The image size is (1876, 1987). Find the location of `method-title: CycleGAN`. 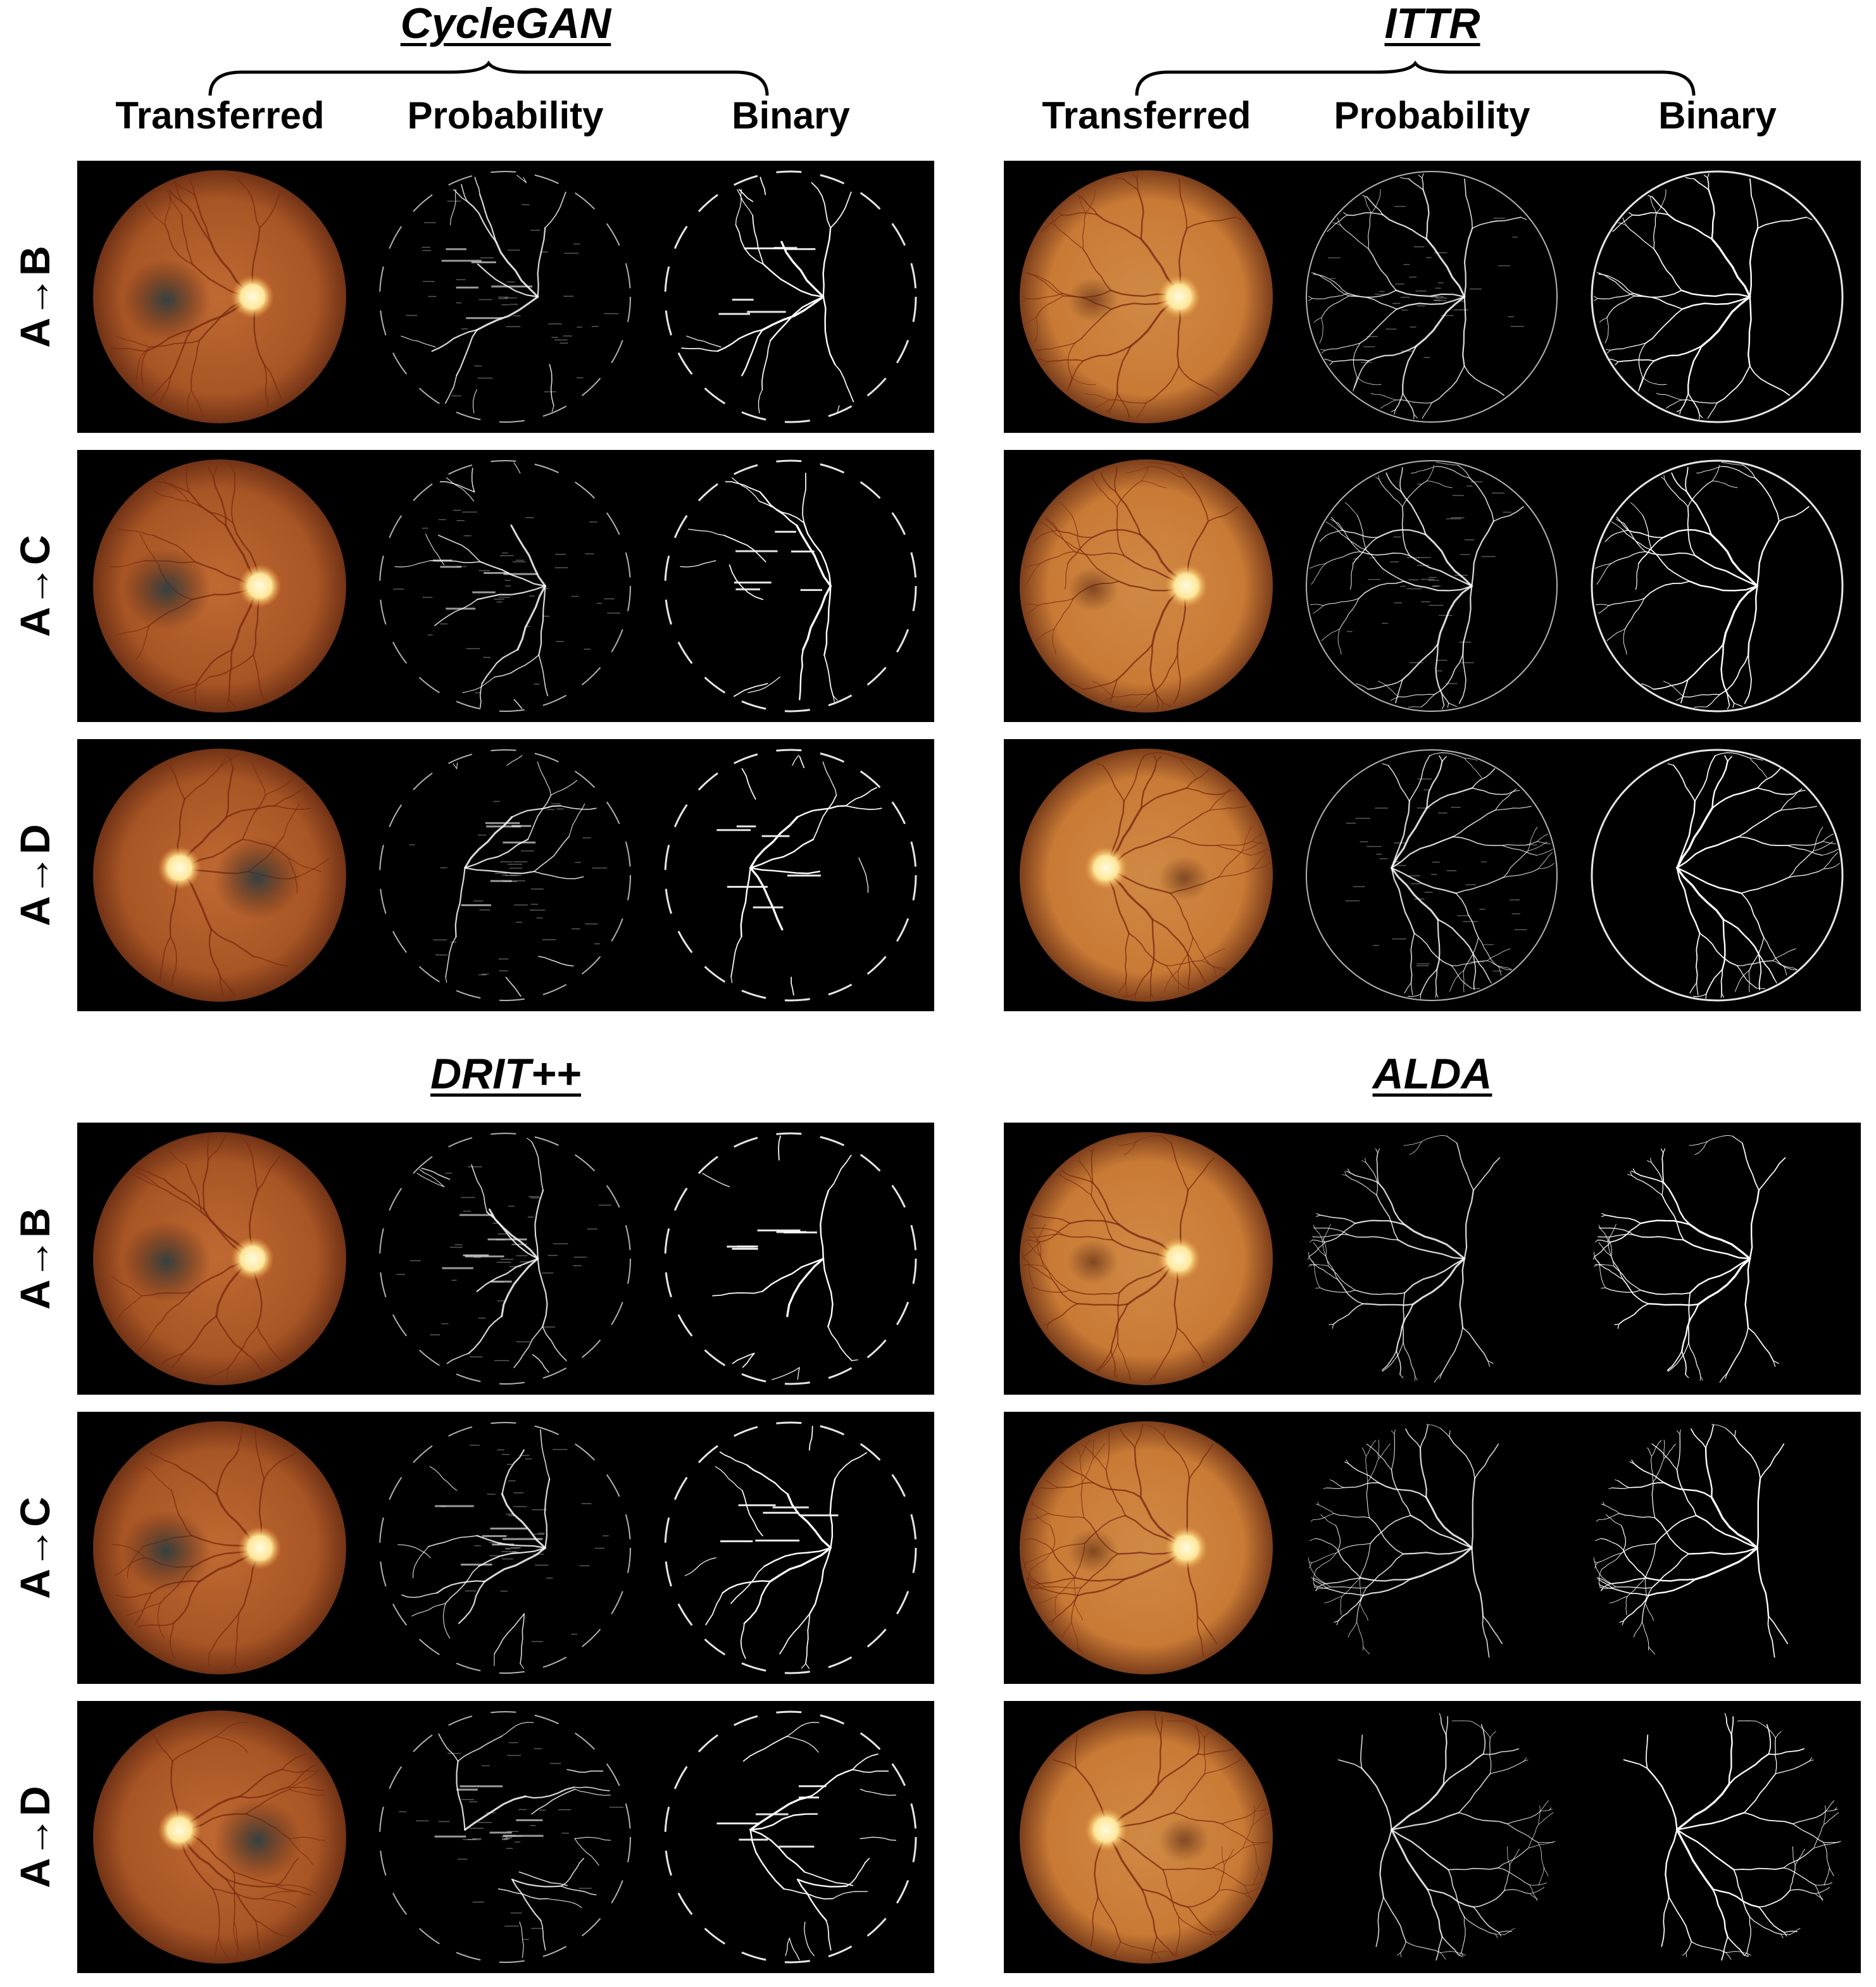

method-title: CycleGAN is located at coordinates (505, 24).